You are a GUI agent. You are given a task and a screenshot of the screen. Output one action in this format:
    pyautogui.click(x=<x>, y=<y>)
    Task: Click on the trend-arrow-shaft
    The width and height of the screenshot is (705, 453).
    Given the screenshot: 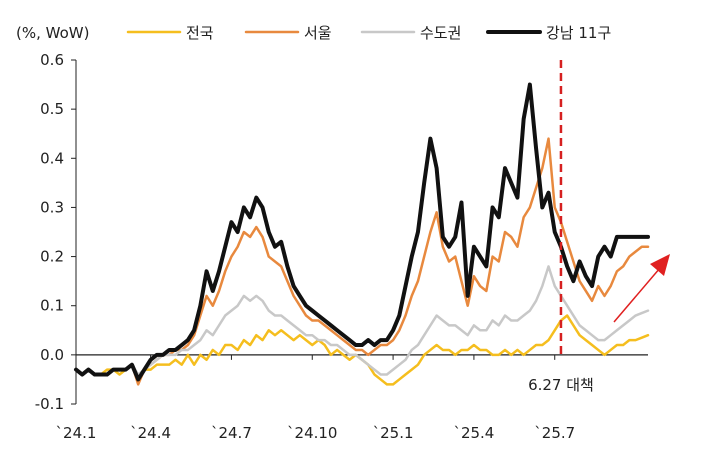 What is the action you would take?
    pyautogui.click(x=637, y=295)
    